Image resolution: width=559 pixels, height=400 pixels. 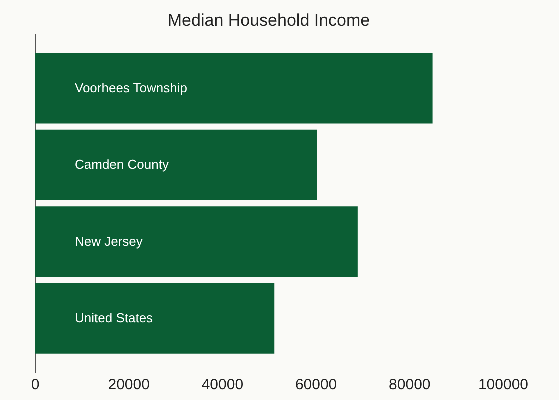 What do you see at coordinates (35, 385) in the screenshot?
I see `x-tick-label: 0` at bounding box center [35, 385].